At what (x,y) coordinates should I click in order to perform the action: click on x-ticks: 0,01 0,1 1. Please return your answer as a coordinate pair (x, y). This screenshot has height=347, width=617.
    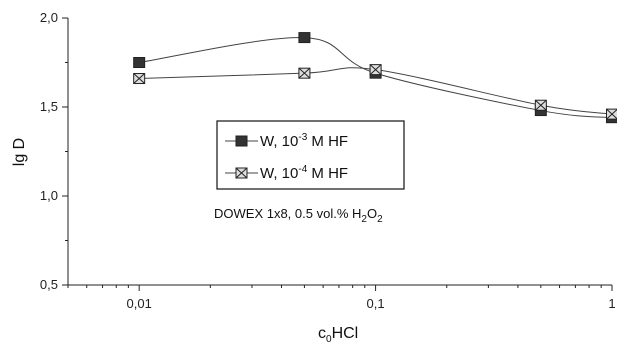
    Looking at the image, I should click on (341, 298).